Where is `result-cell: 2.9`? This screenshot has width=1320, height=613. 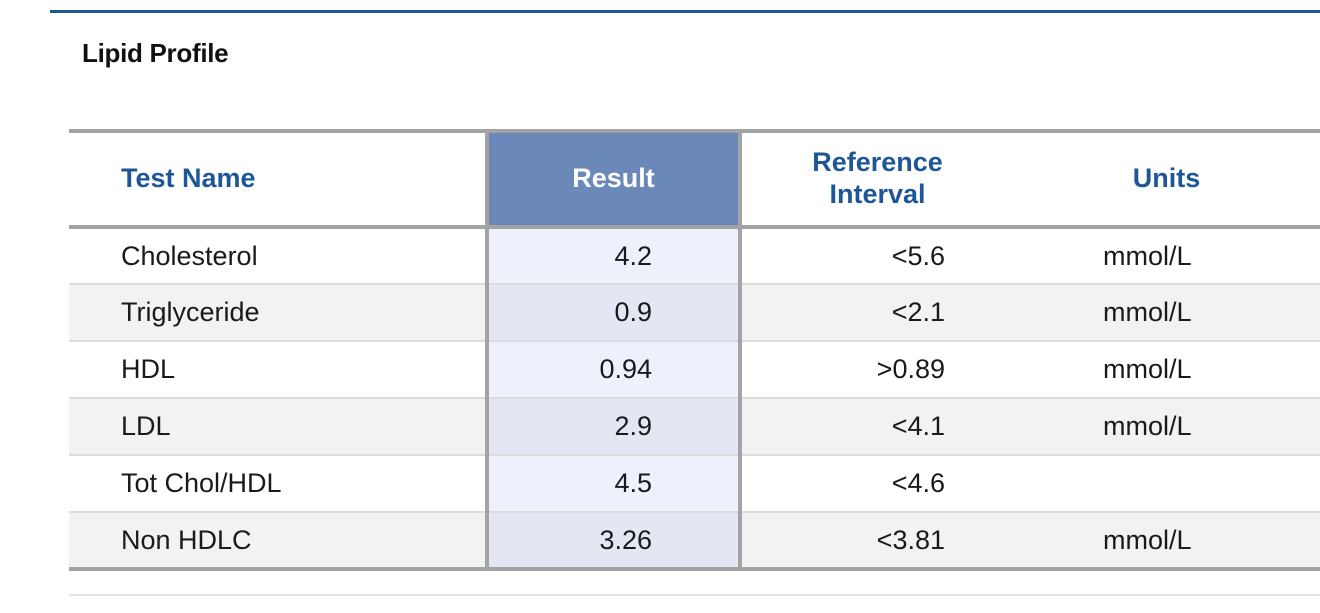
result-cell: 2.9 is located at coordinates (613, 427).